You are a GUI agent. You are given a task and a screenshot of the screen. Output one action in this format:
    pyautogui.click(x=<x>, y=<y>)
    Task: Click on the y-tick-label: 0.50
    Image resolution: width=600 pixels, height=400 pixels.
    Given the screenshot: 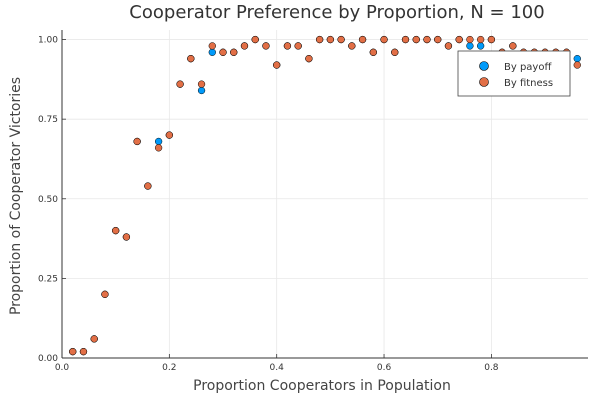 What is the action you would take?
    pyautogui.click(x=48, y=200)
    